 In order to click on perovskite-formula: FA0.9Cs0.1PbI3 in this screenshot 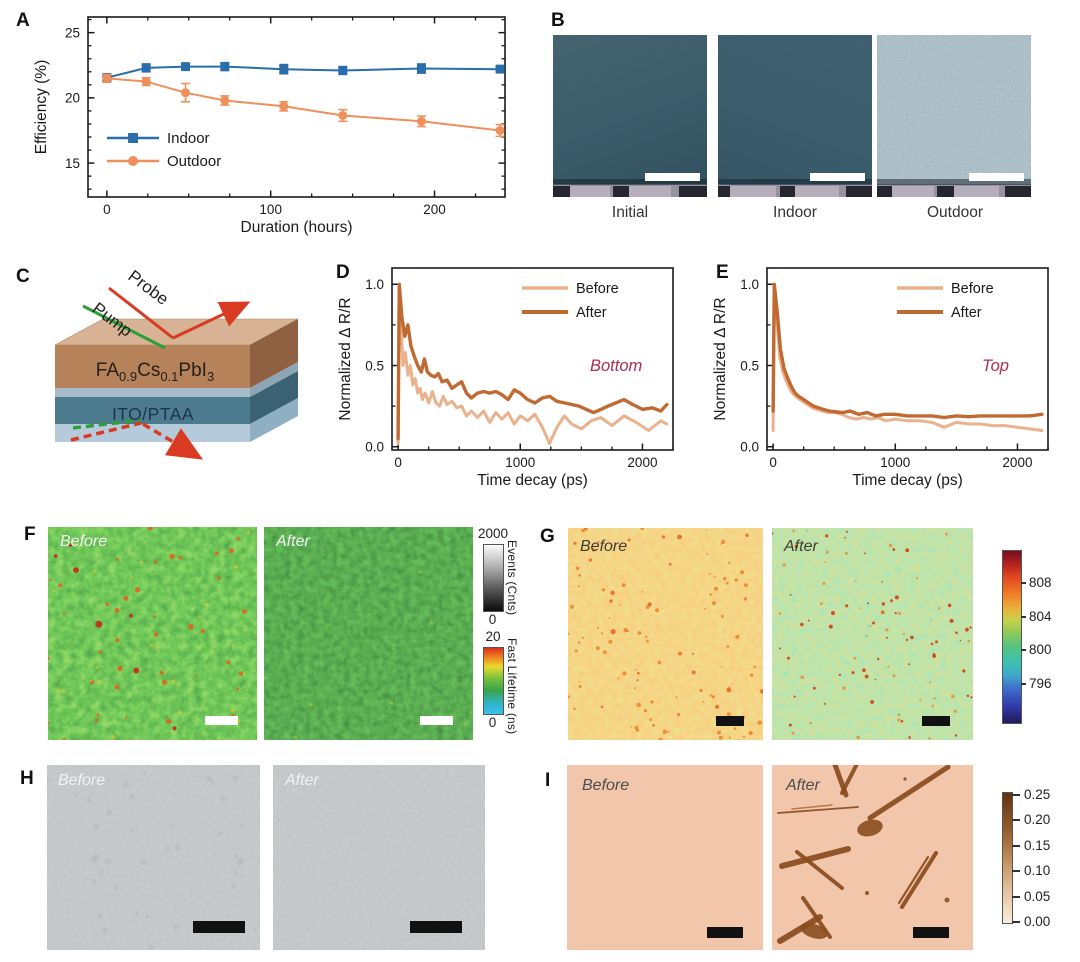, I will do `click(155, 372)`.